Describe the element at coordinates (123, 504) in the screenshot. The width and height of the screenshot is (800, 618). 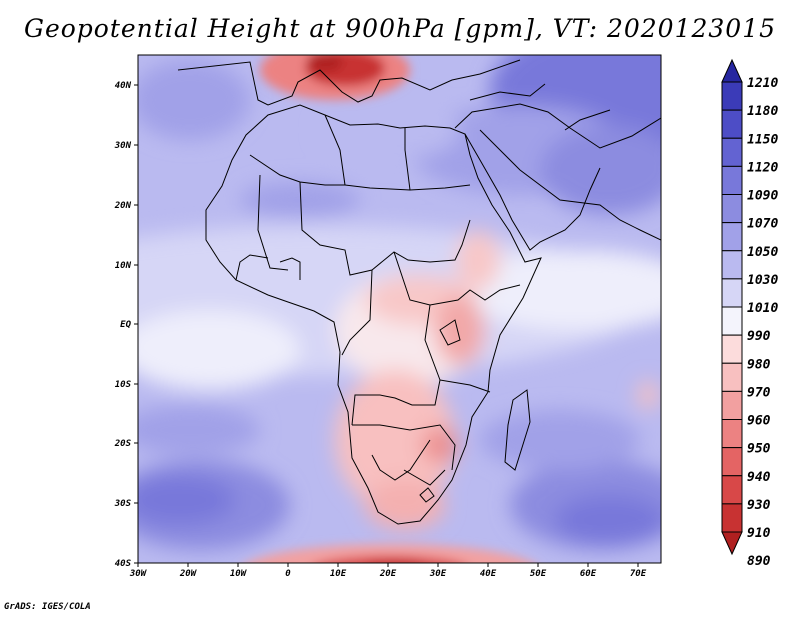
I see `lat-tick-label: 30S` at that location.